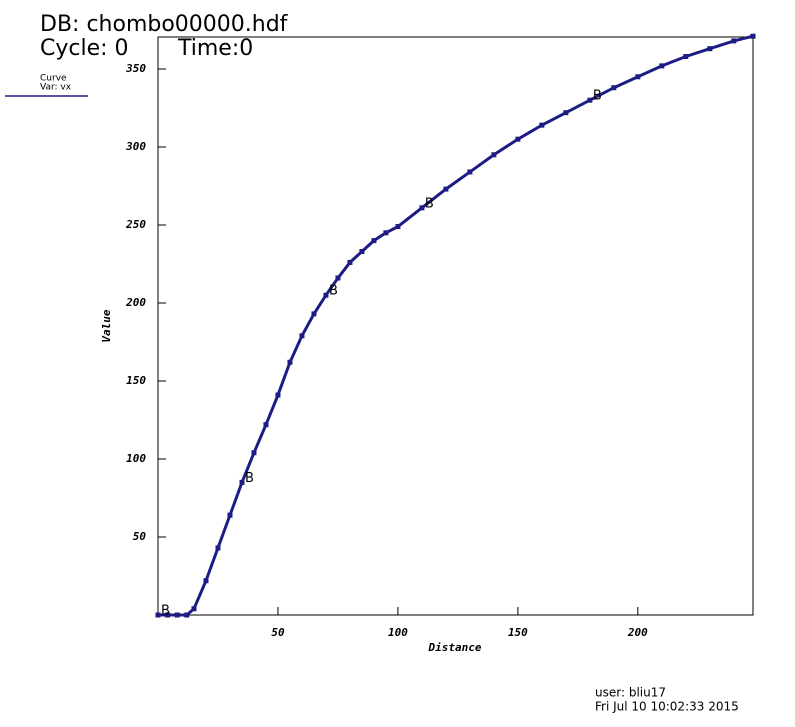 This screenshot has height=727, width=795. Describe the element at coordinates (455, 647) in the screenshot. I see `x-axis-label: Distance` at that location.